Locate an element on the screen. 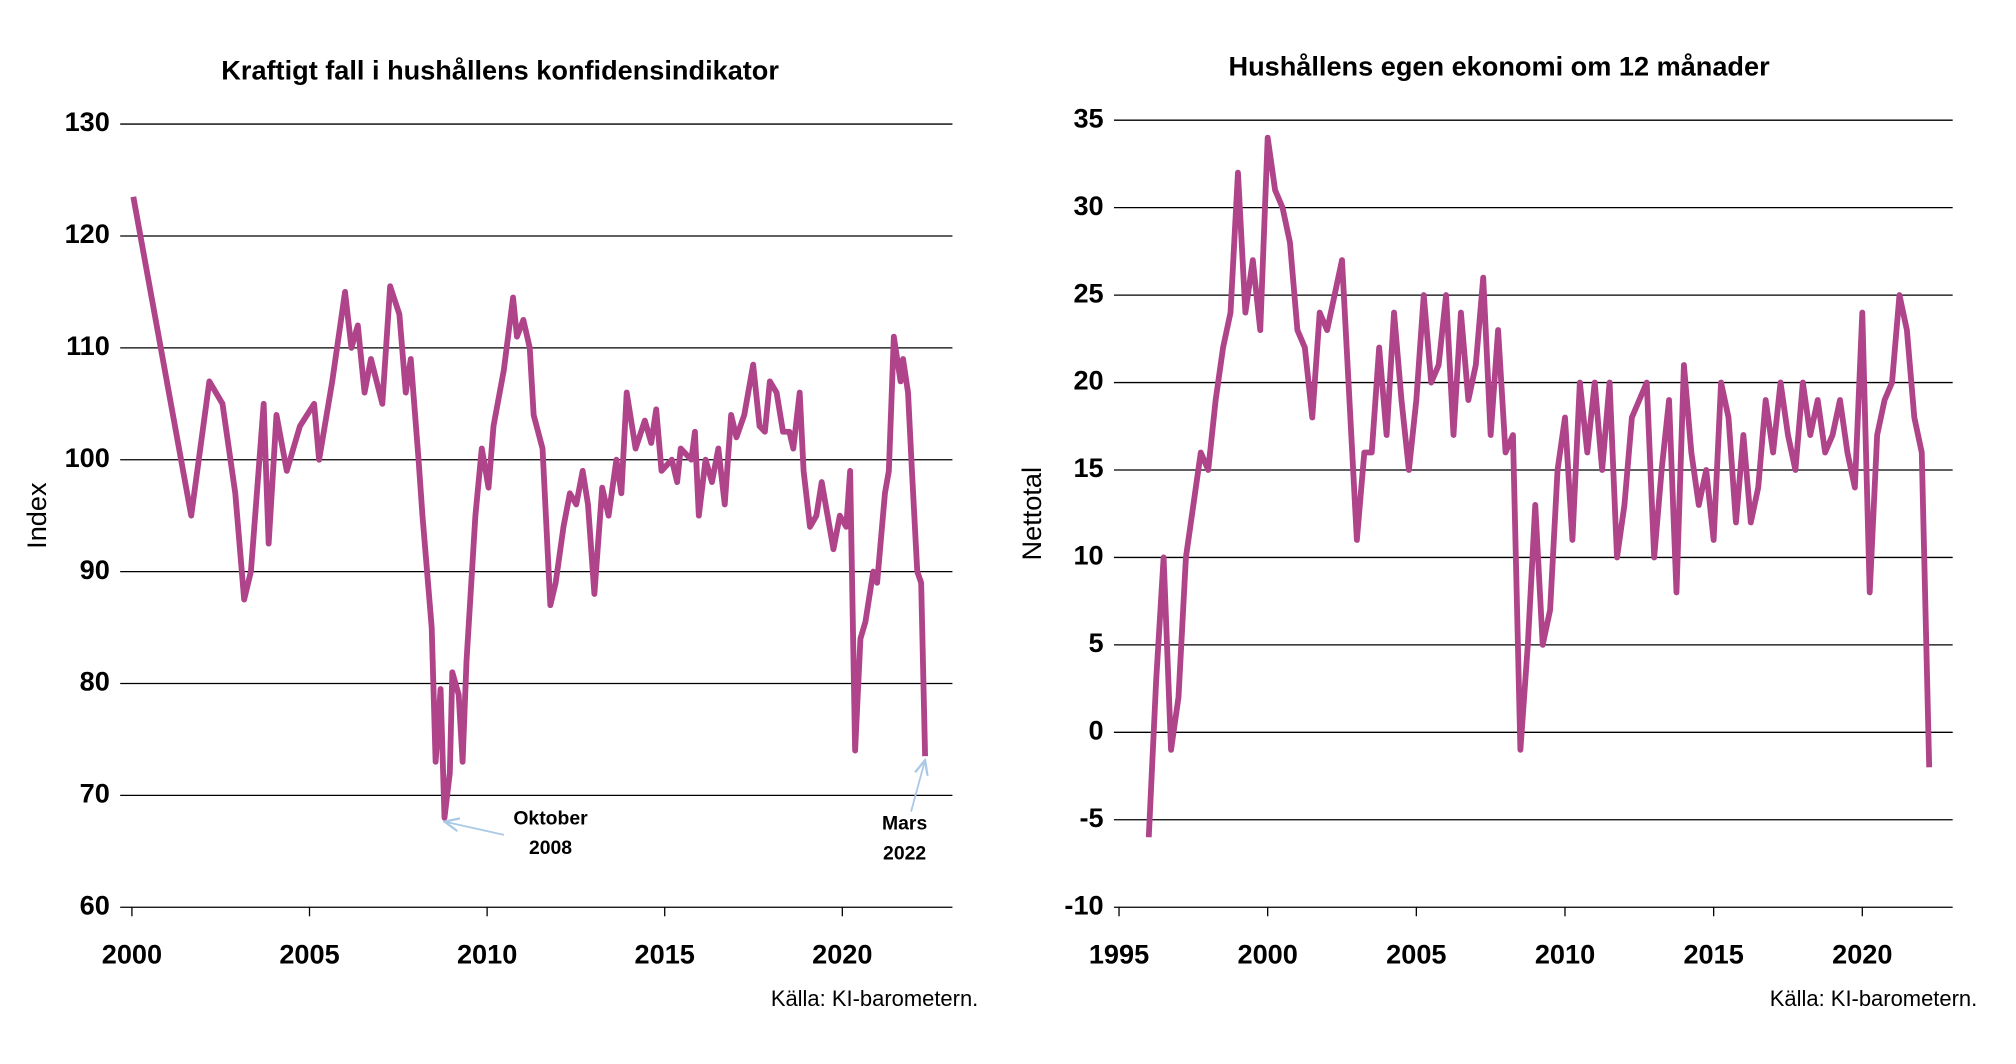 The image size is (2016, 1064). y-tick-label: 120 is located at coordinates (87, 233).